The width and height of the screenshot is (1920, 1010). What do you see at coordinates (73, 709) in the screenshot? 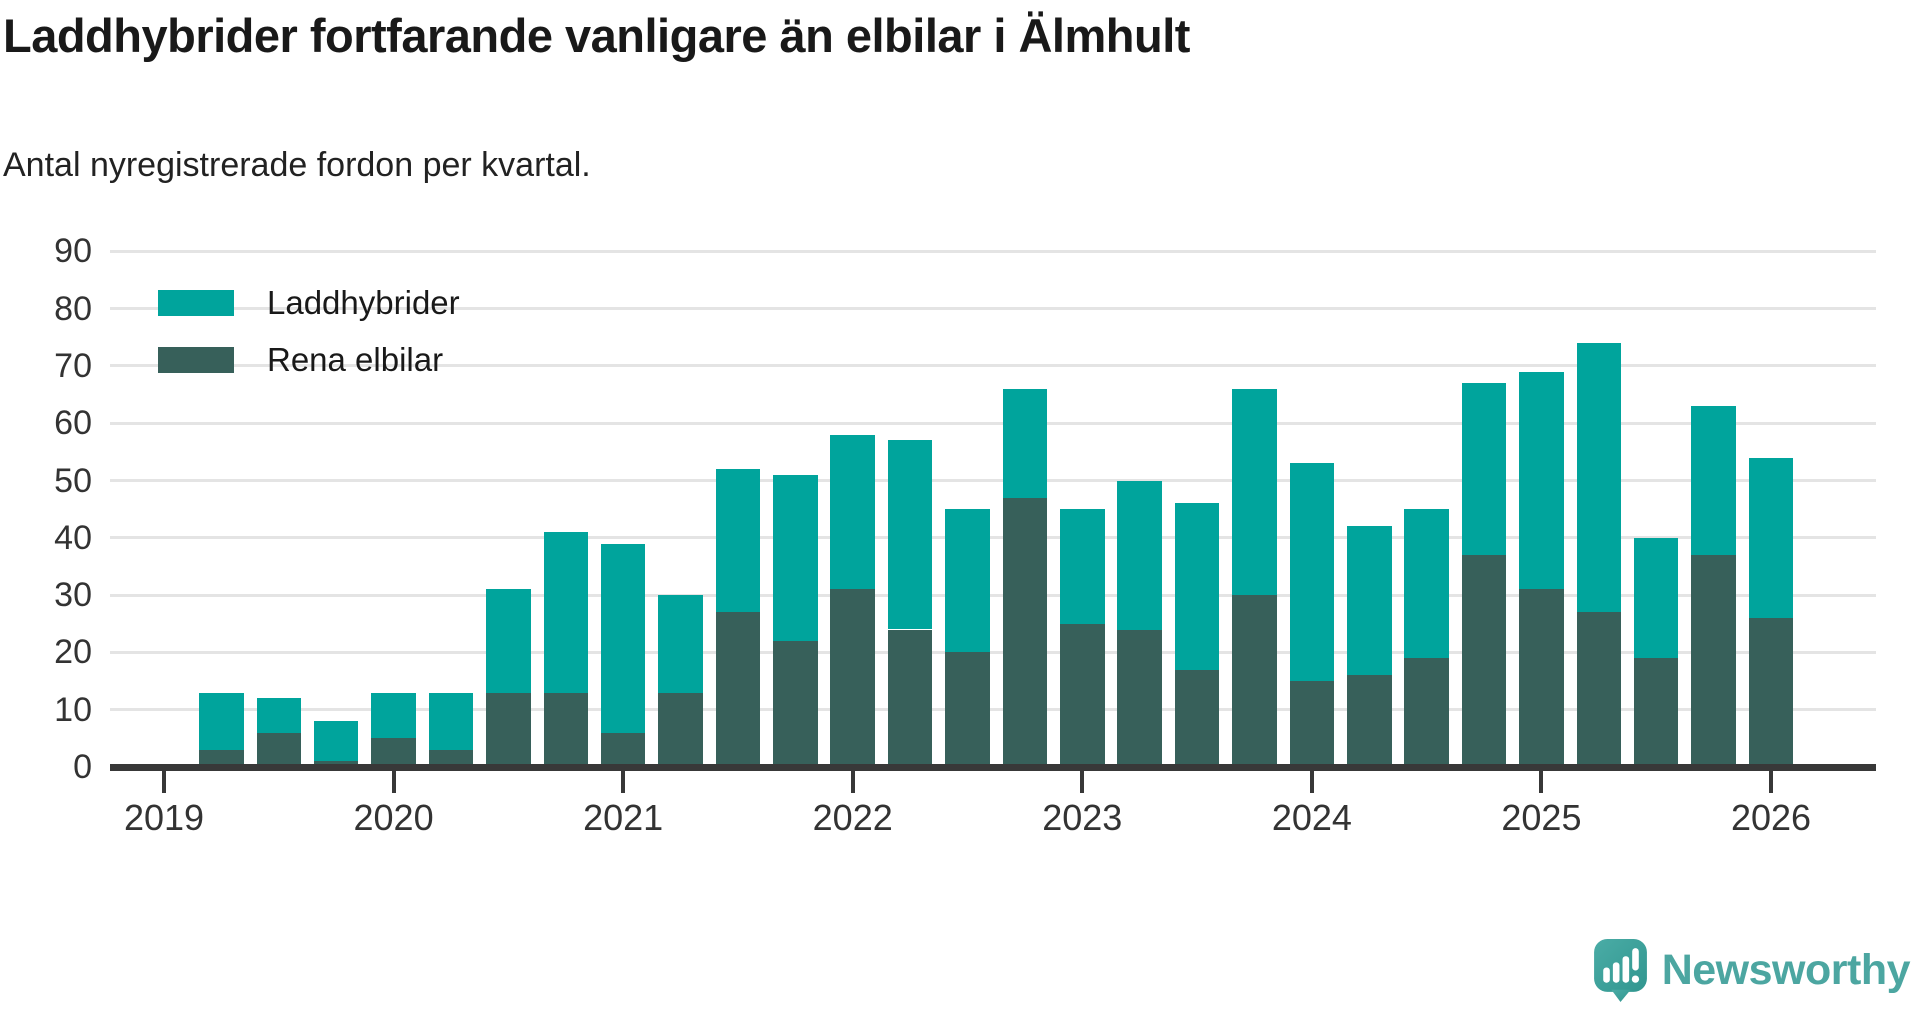
I see `y-axis-label: 10` at bounding box center [73, 709].